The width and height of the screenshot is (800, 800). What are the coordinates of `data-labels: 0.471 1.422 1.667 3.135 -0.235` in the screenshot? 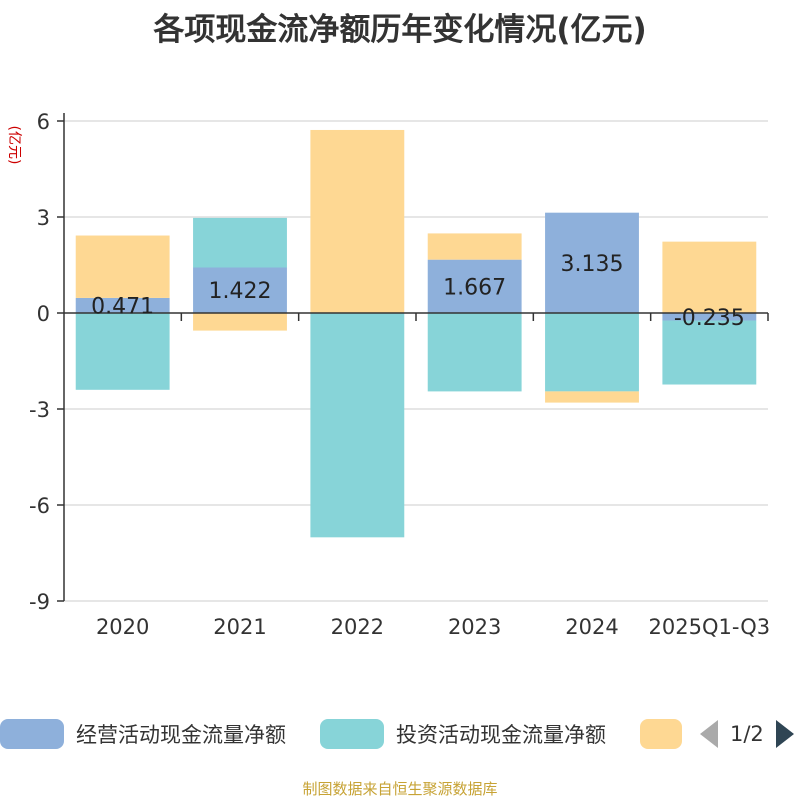 It's located at (418, 291).